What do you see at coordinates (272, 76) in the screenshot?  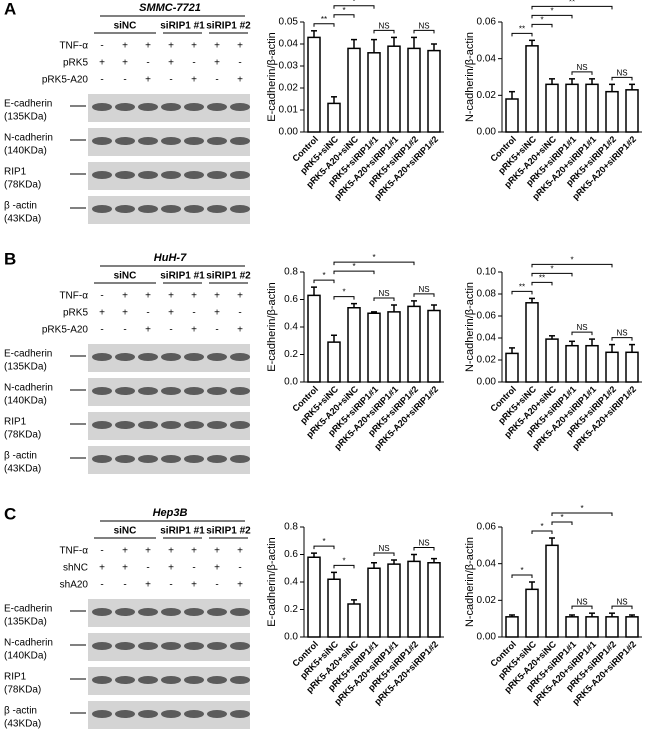 I see `y-axis-label: E-cadherin/β-actin` at bounding box center [272, 76].